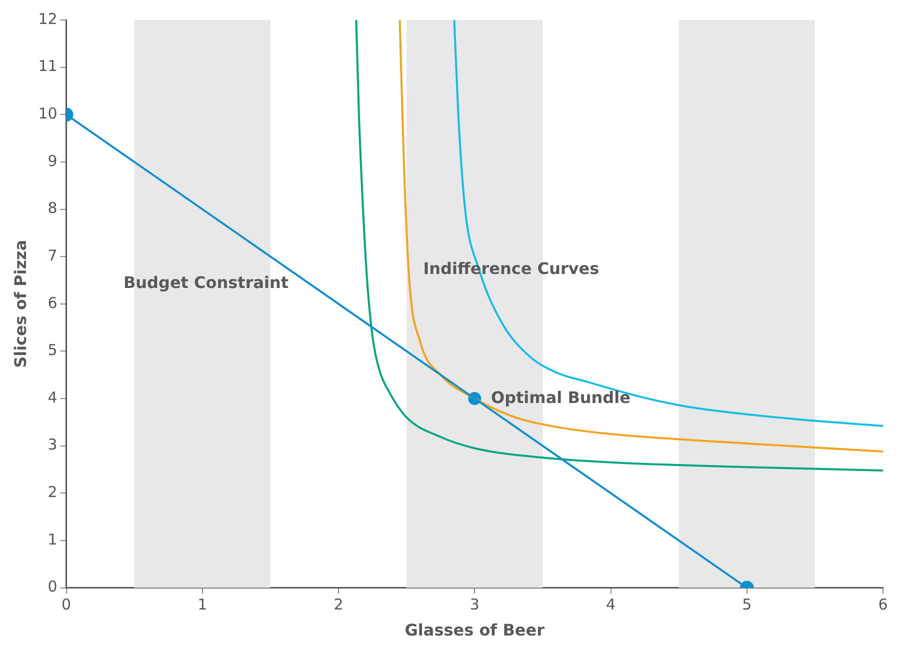  What do you see at coordinates (53, 350) in the screenshot?
I see `y-tick-label: 5` at bounding box center [53, 350].